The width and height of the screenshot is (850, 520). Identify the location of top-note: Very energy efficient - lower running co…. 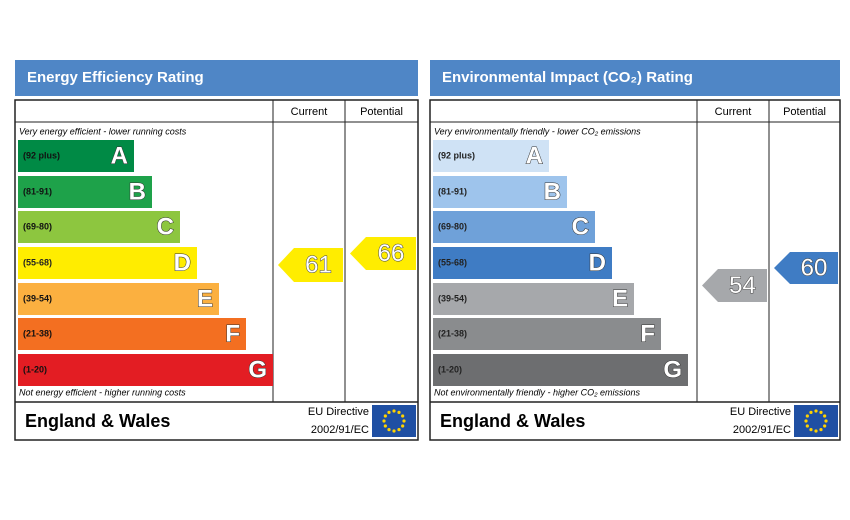
(103, 131).